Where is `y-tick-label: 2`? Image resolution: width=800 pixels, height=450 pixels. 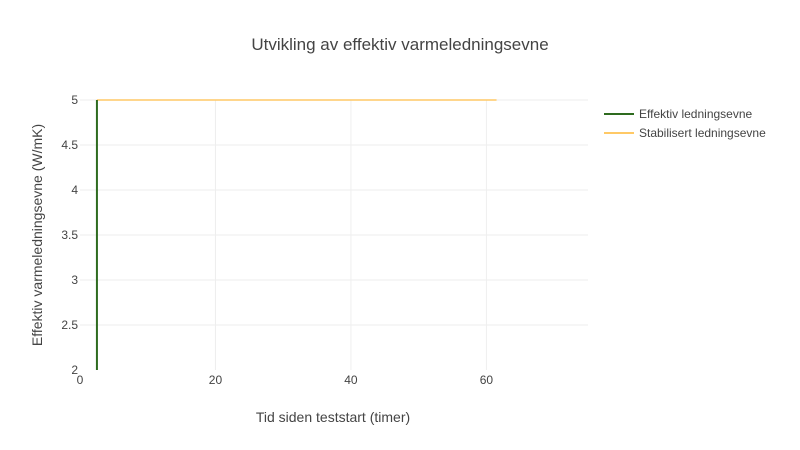 y-tick-label: 2 is located at coordinates (74, 370).